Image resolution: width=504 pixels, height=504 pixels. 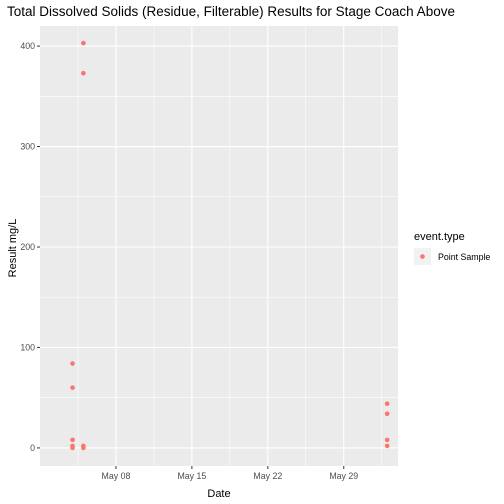 I want to click on y-tick-label: 0, so click(x=32, y=448).